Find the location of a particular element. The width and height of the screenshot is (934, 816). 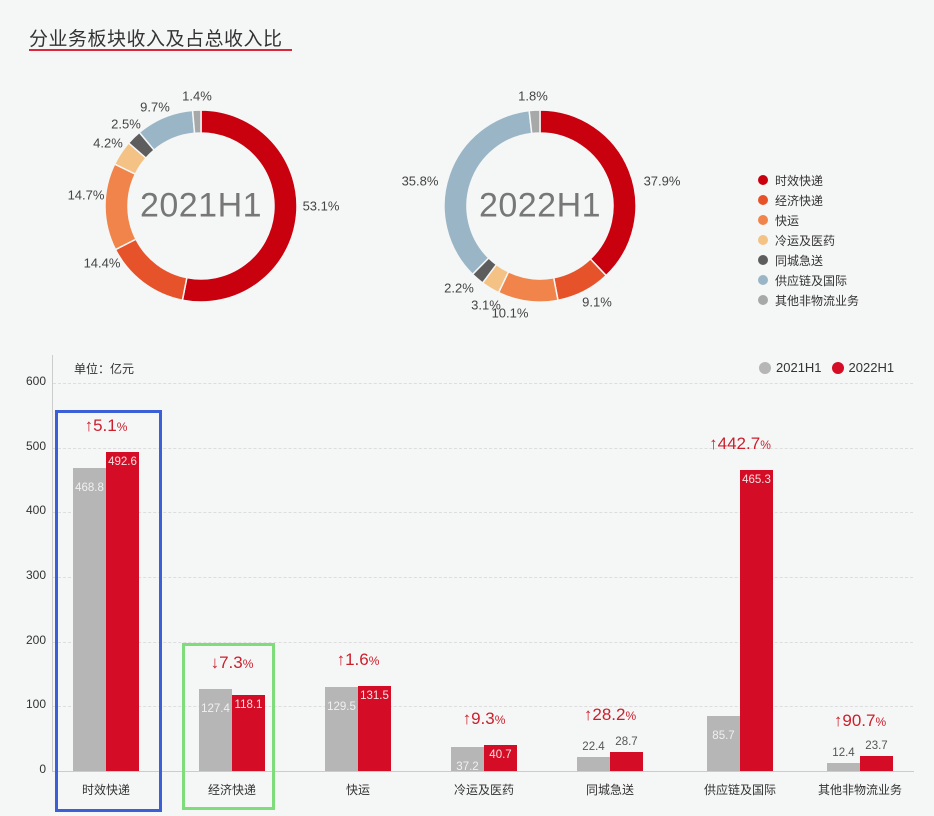

legend-item: 供应链及国际 is located at coordinates (808, 280).